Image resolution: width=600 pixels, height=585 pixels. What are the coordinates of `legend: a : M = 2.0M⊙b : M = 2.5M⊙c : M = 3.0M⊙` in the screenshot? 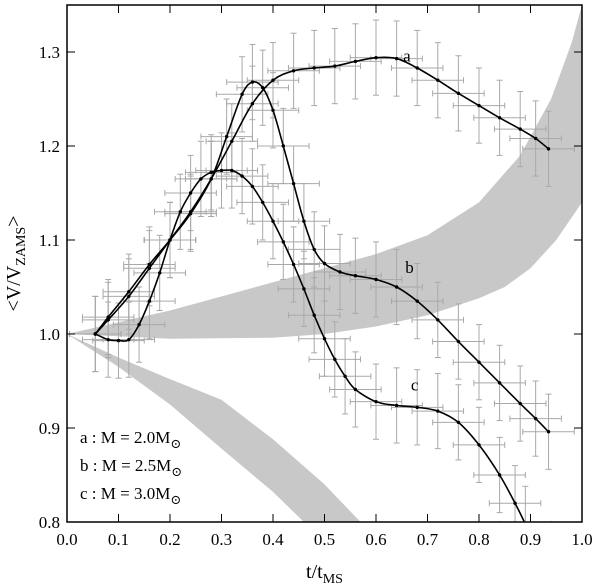 It's located at (131, 467).